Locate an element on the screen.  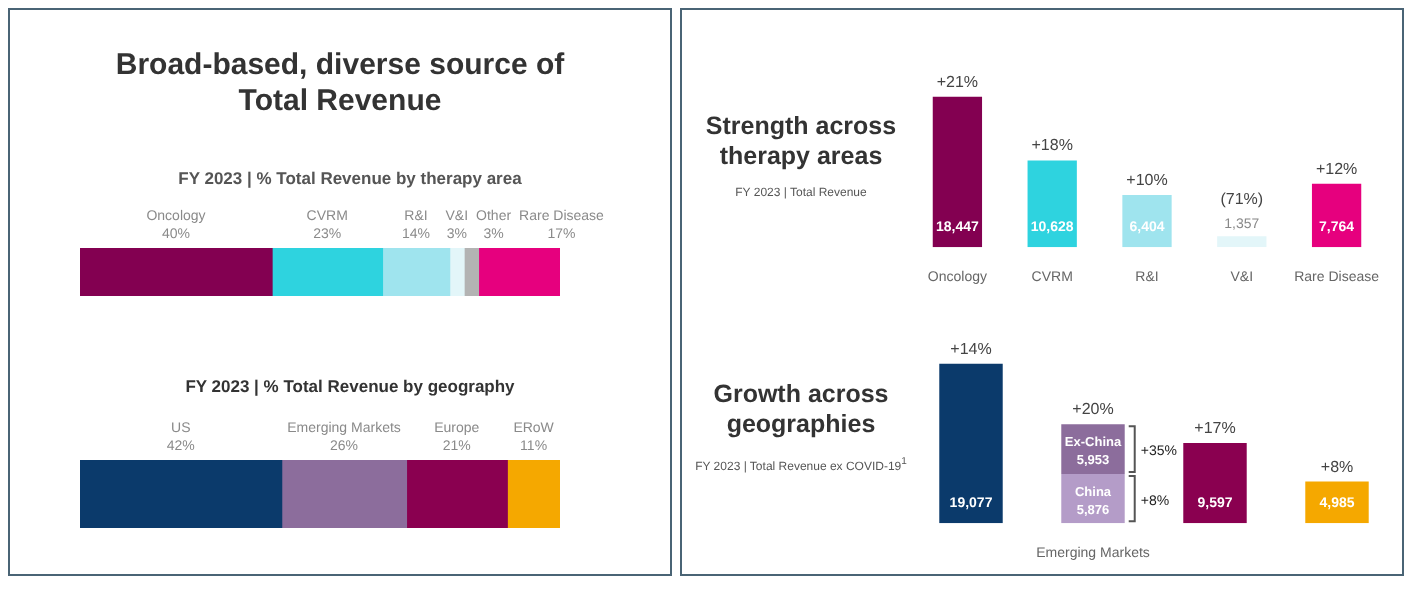
text: Growth across geographies is located at coordinates (801, 410).